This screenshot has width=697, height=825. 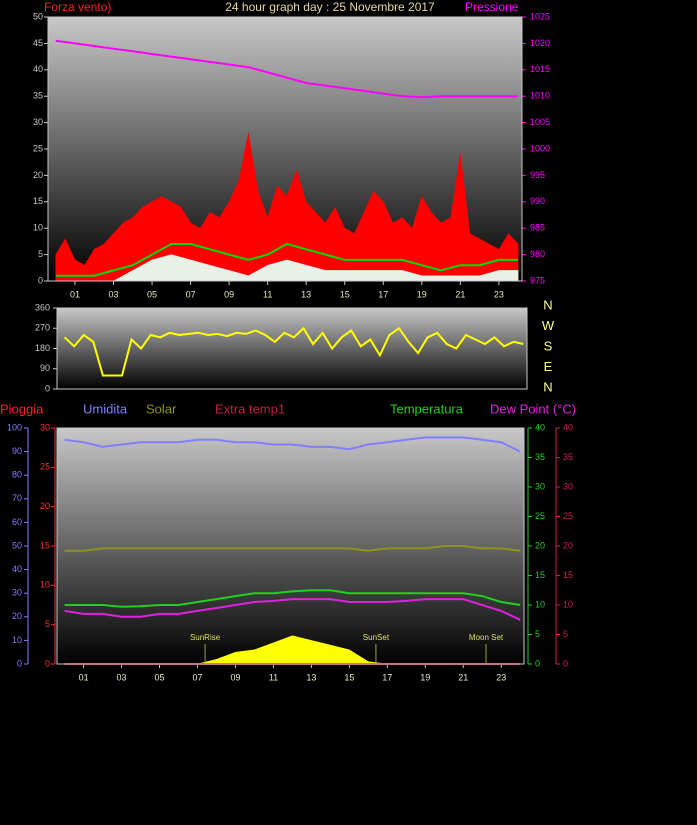 I want to click on y-tick-label: 50, so click(x=38, y=16).